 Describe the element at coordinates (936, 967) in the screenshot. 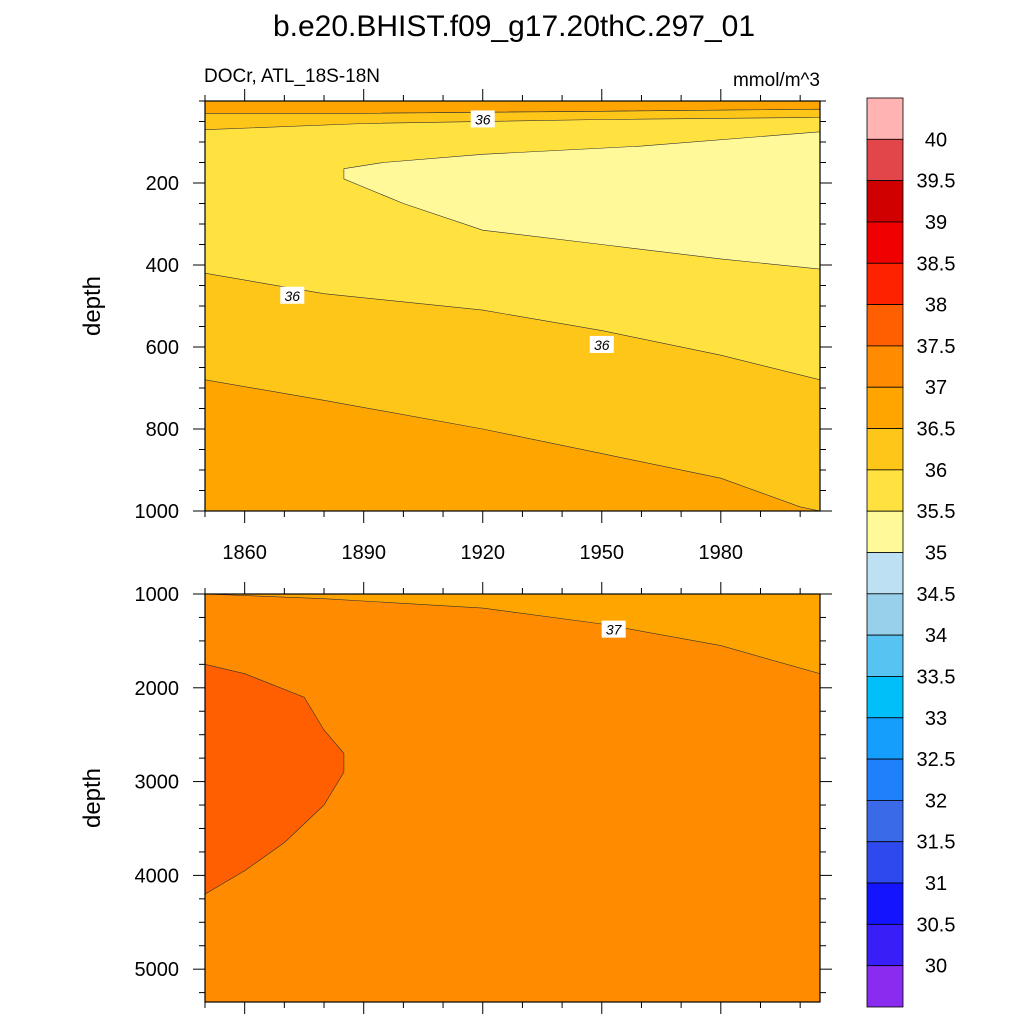

I see `colorbar-label: 30` at that location.